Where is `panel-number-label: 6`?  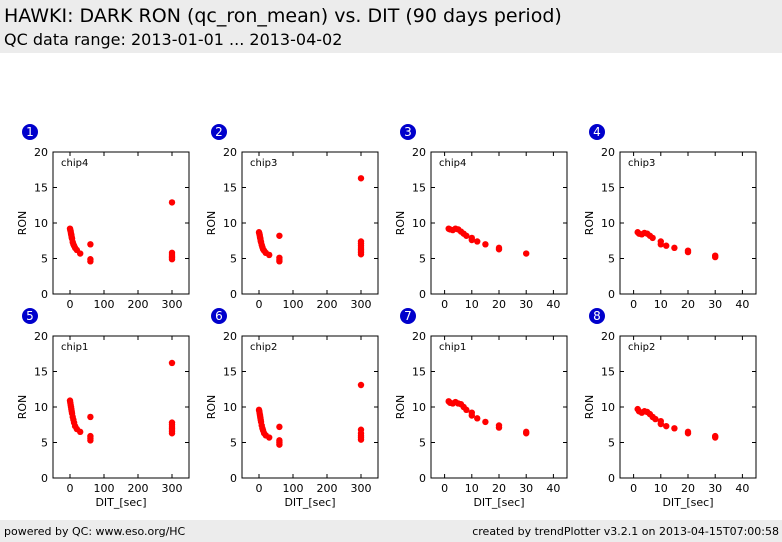
panel-number-label: 6 is located at coordinates (219, 316).